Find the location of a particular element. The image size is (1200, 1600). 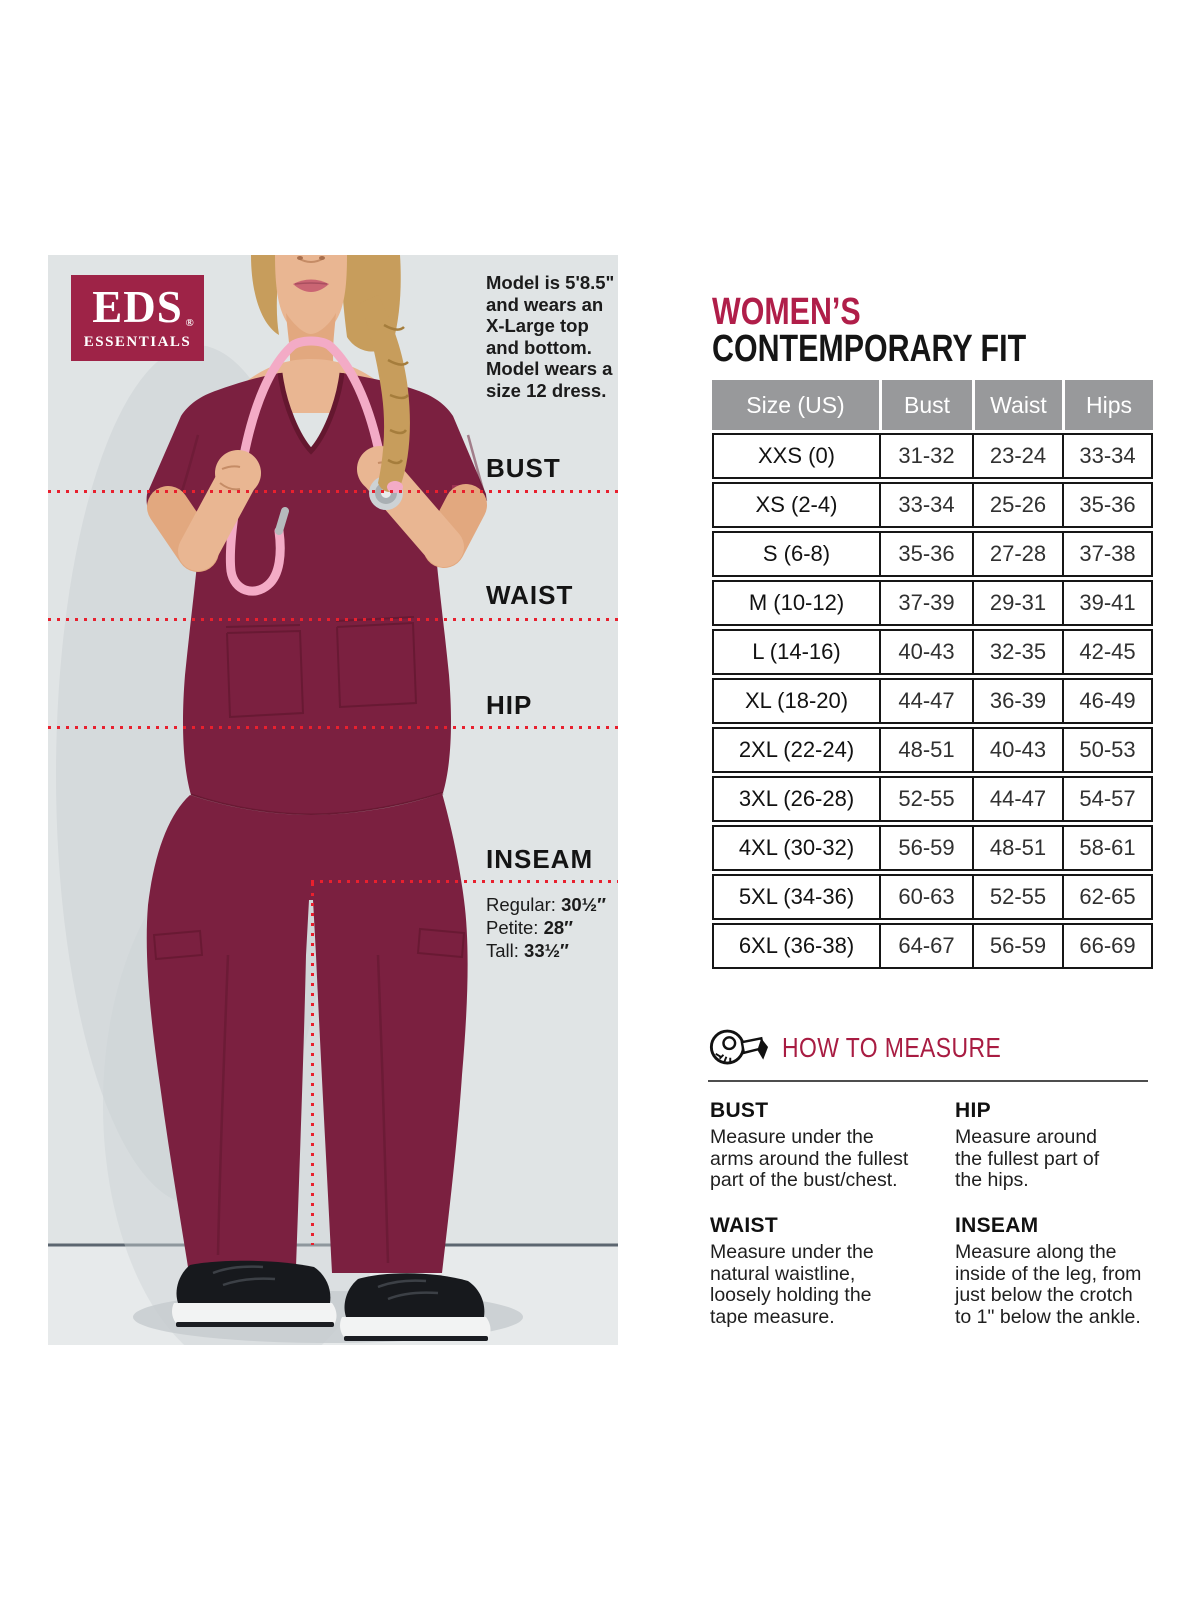

measure-heading: BUST is located at coordinates (739, 1110).